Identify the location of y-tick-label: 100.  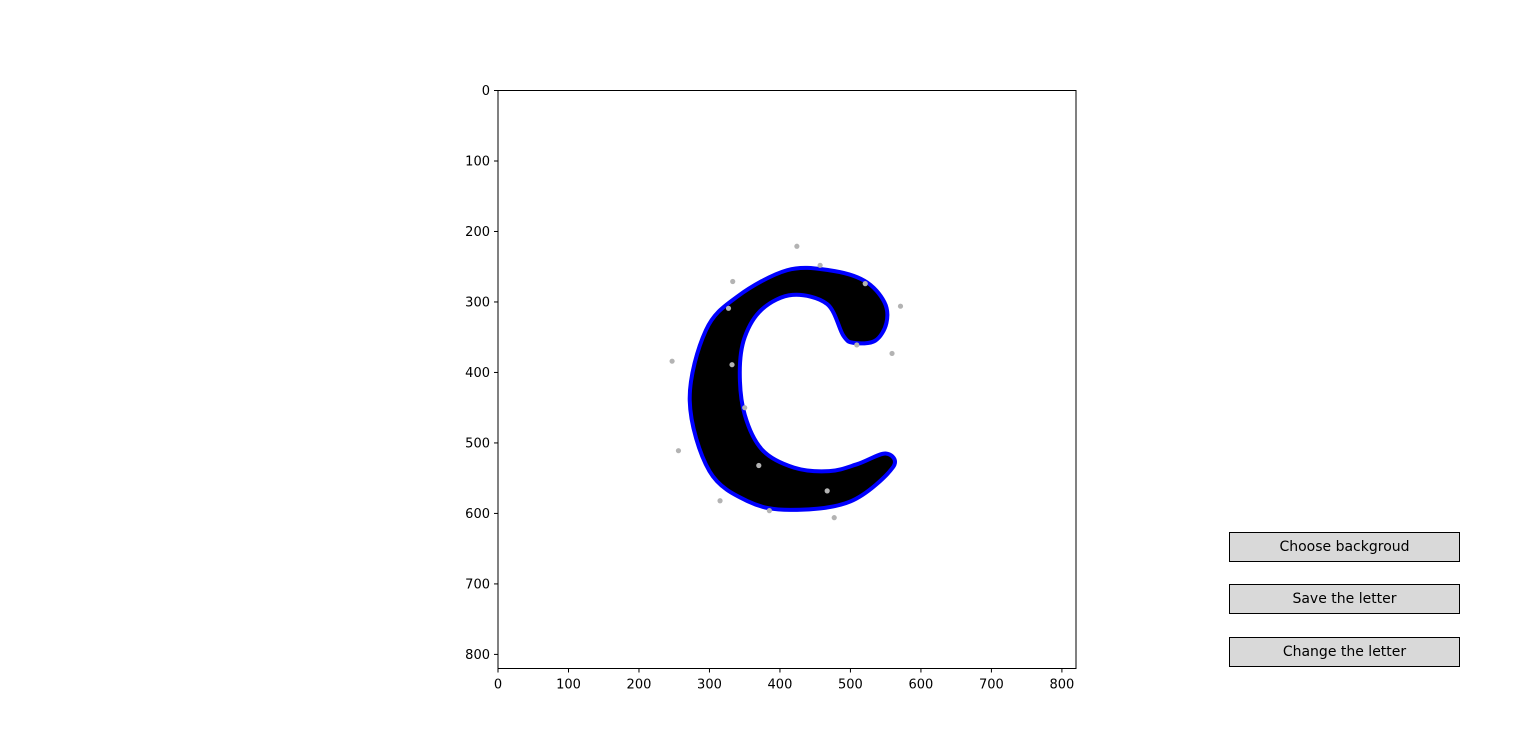
(477, 161).